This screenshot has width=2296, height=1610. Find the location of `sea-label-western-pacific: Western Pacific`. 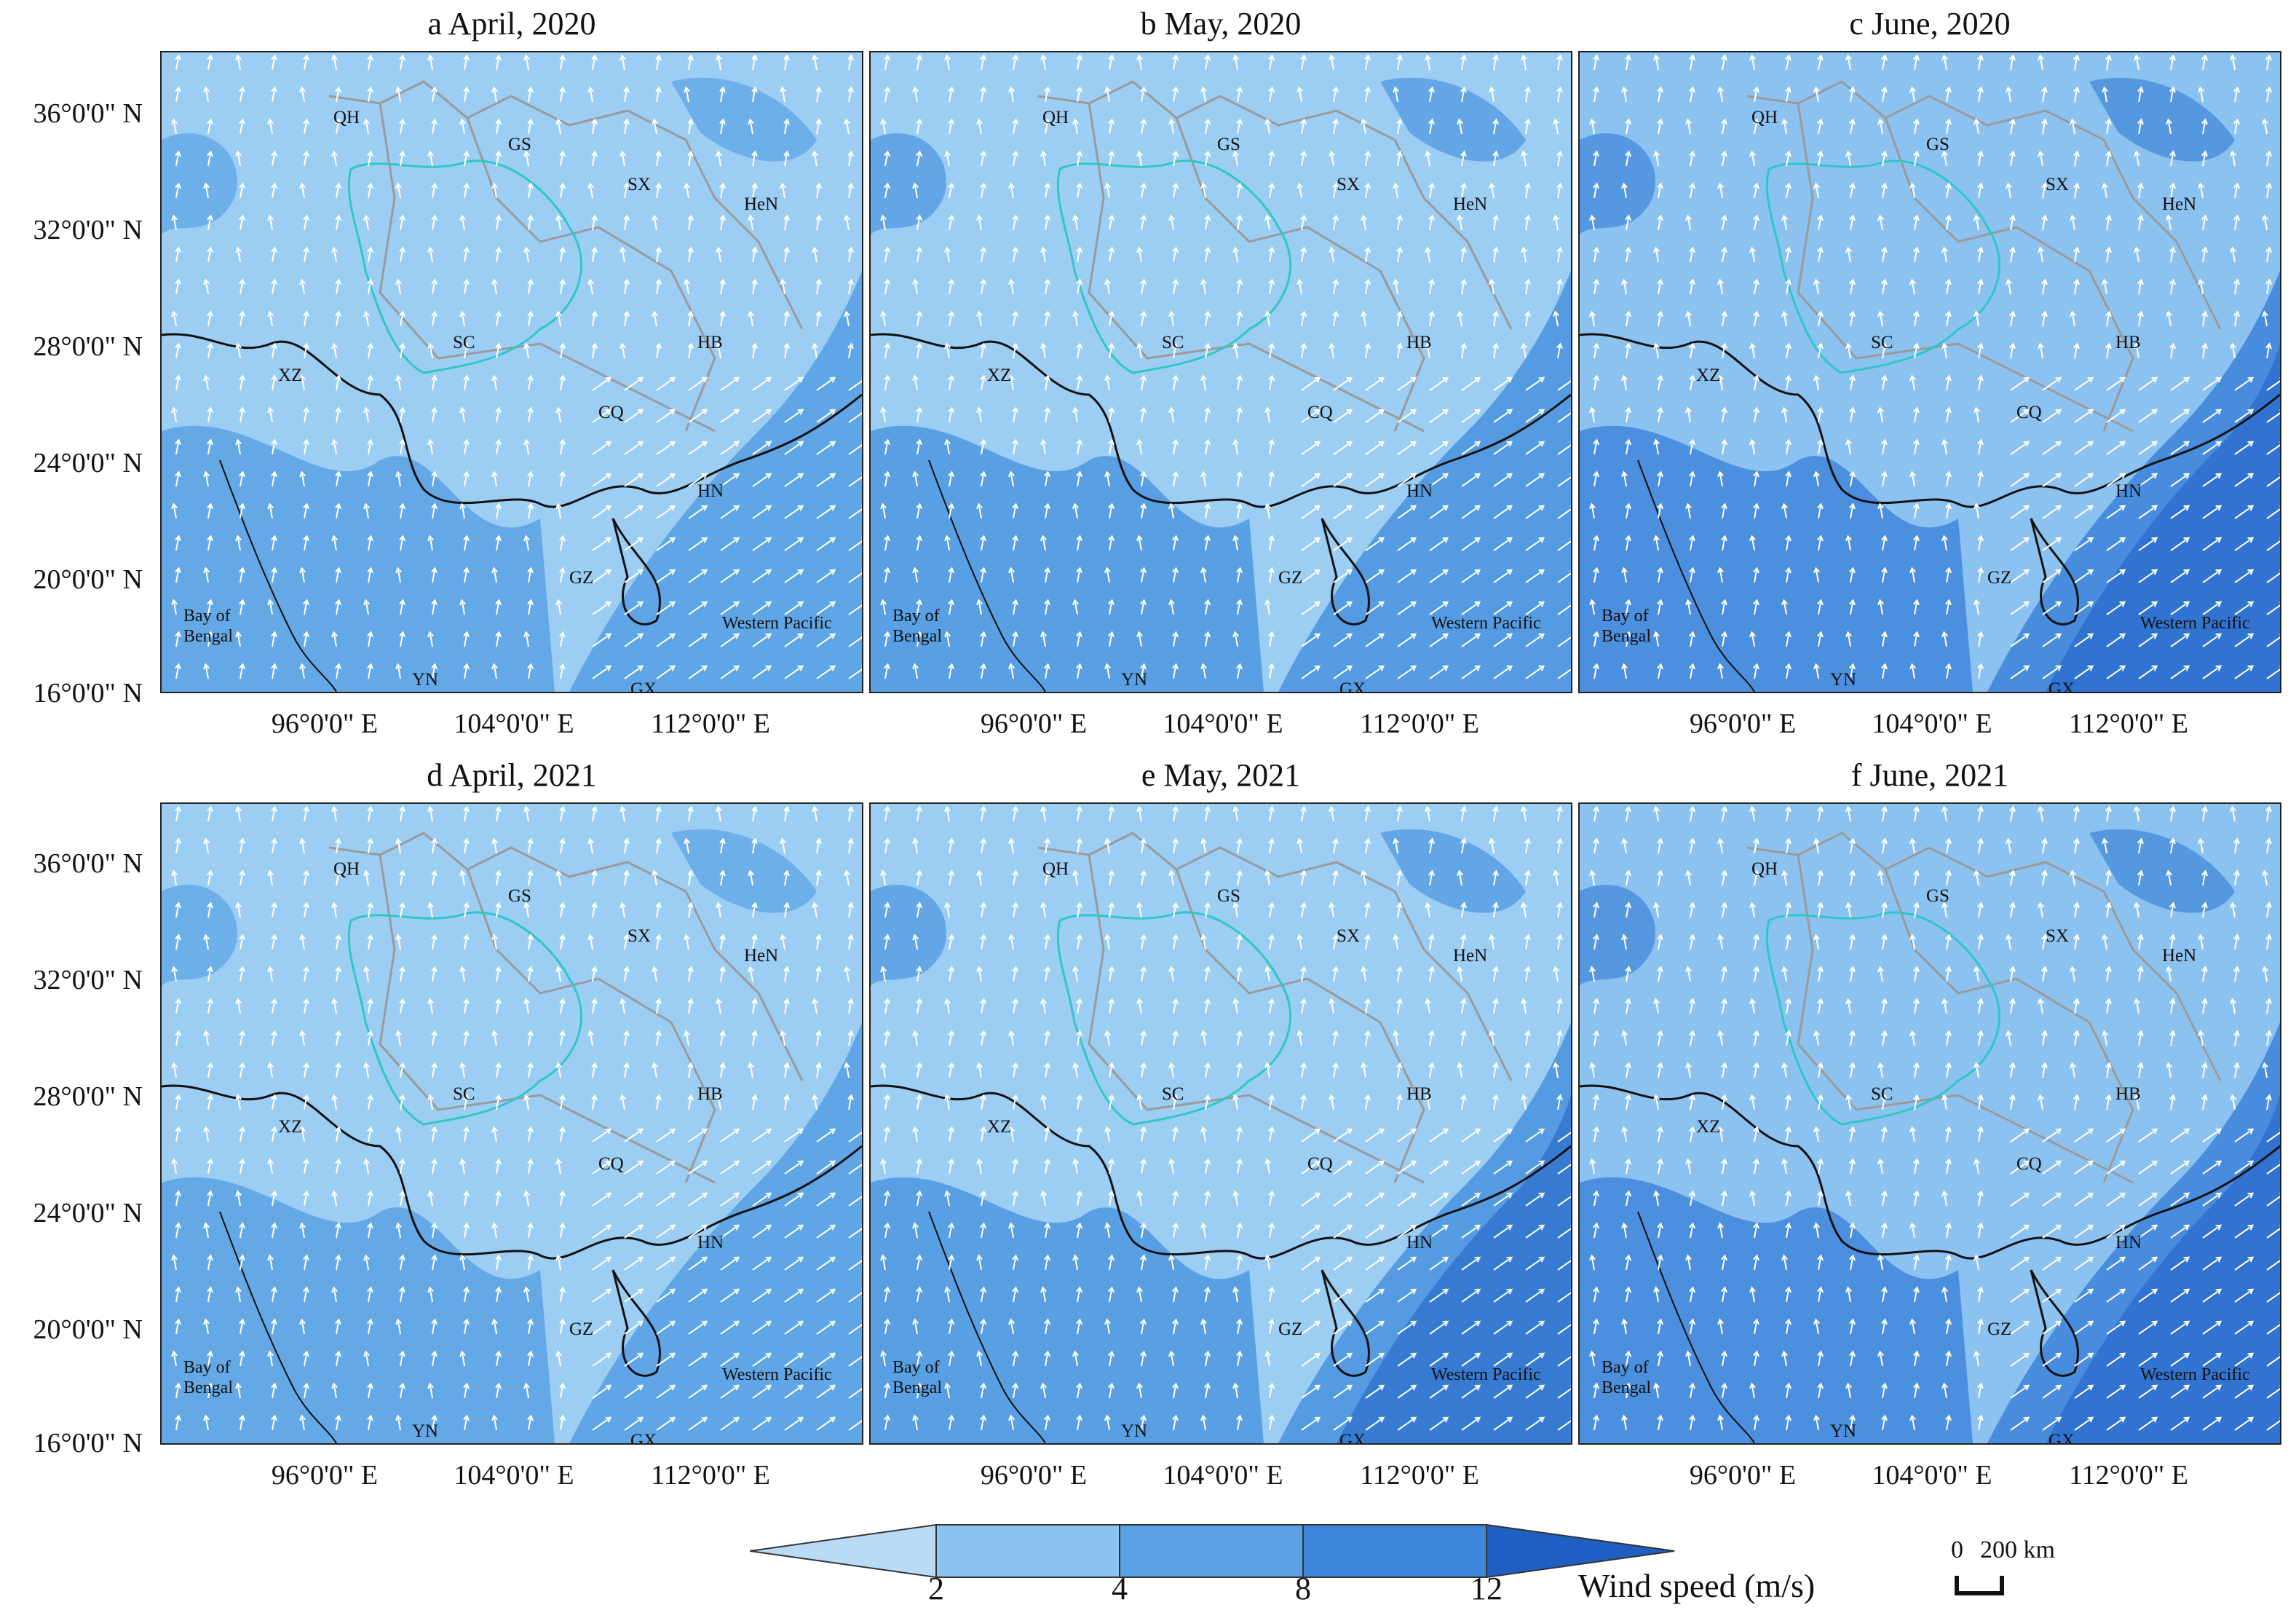

sea-label-western-pacific: Western Pacific is located at coordinates (1486, 623).